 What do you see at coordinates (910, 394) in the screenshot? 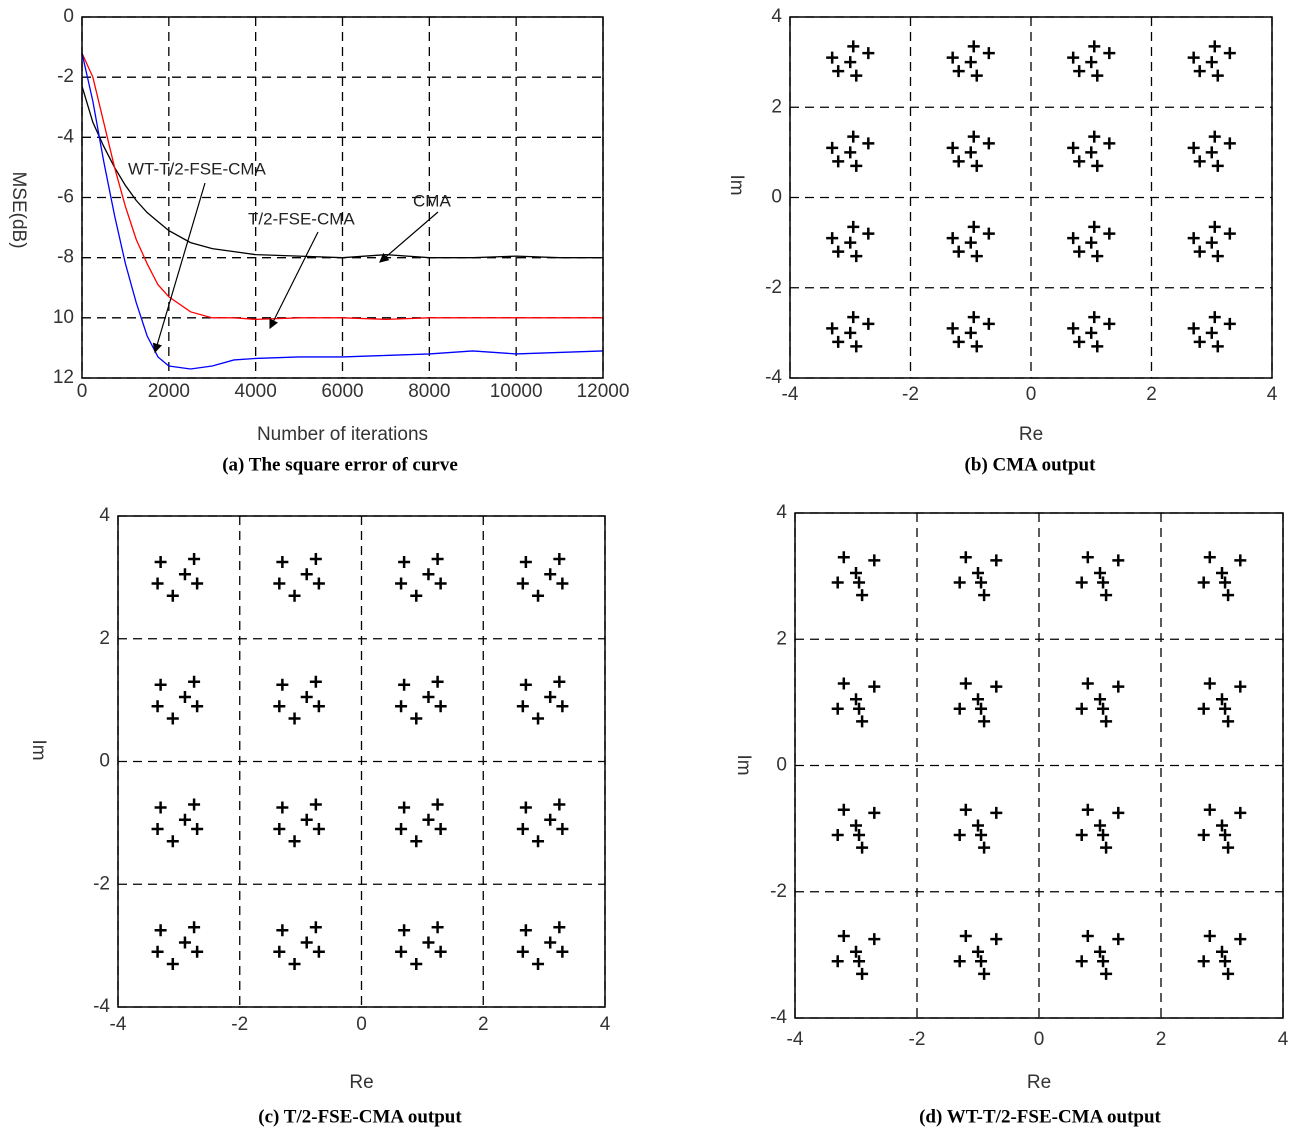
I see `x-tick-label: -2` at bounding box center [910, 394].